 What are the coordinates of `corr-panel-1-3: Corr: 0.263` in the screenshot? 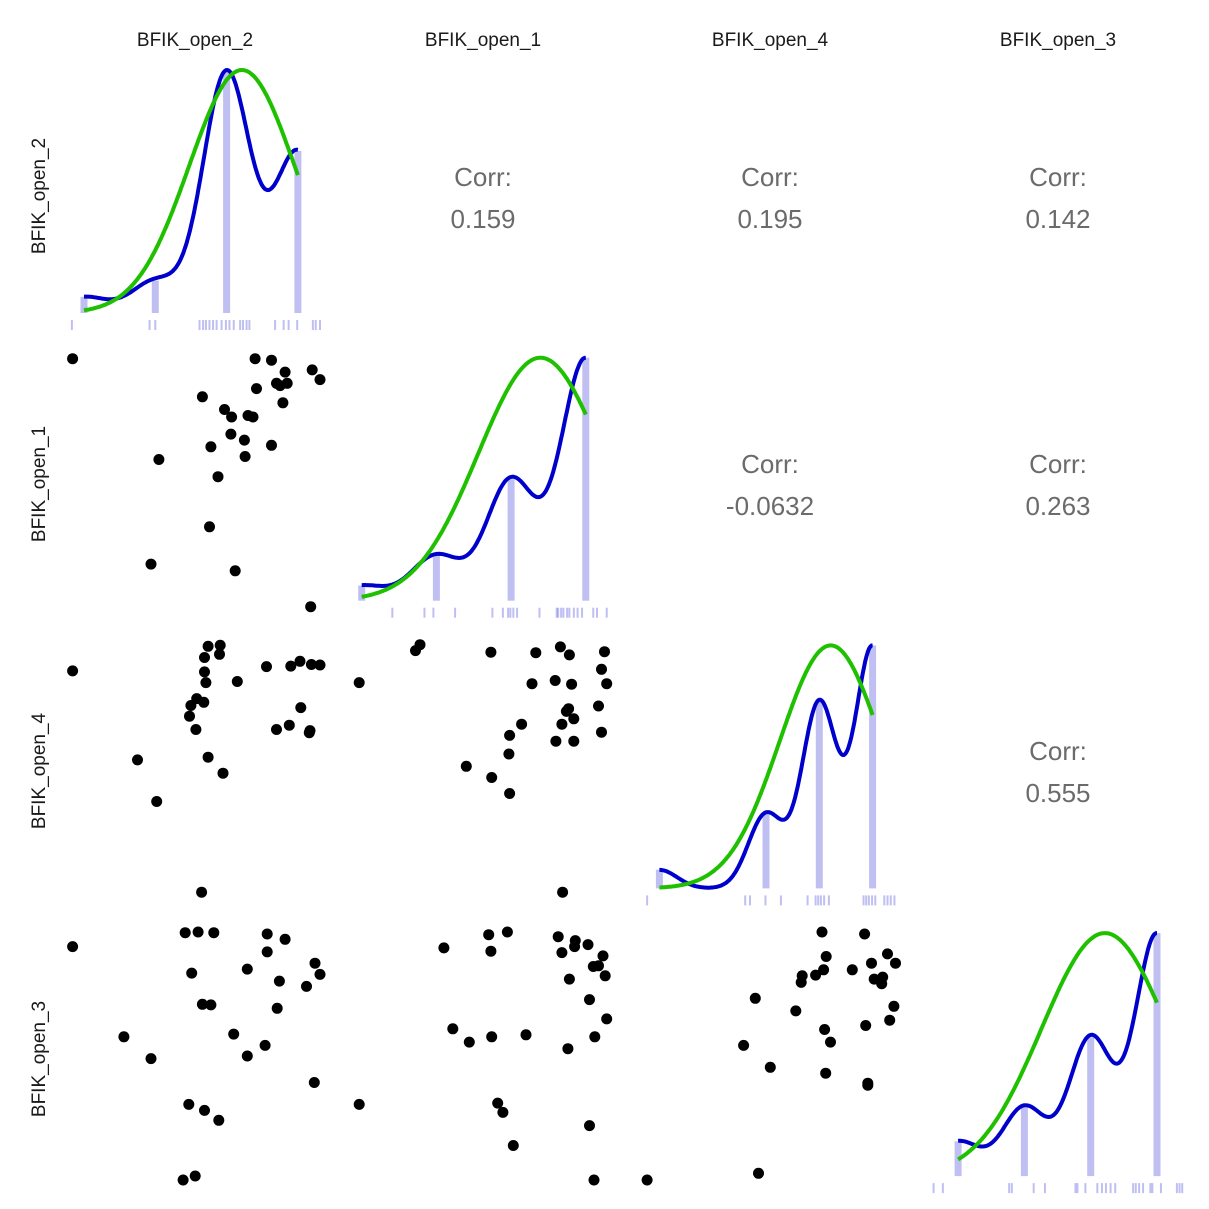 It's located at (1057, 485).